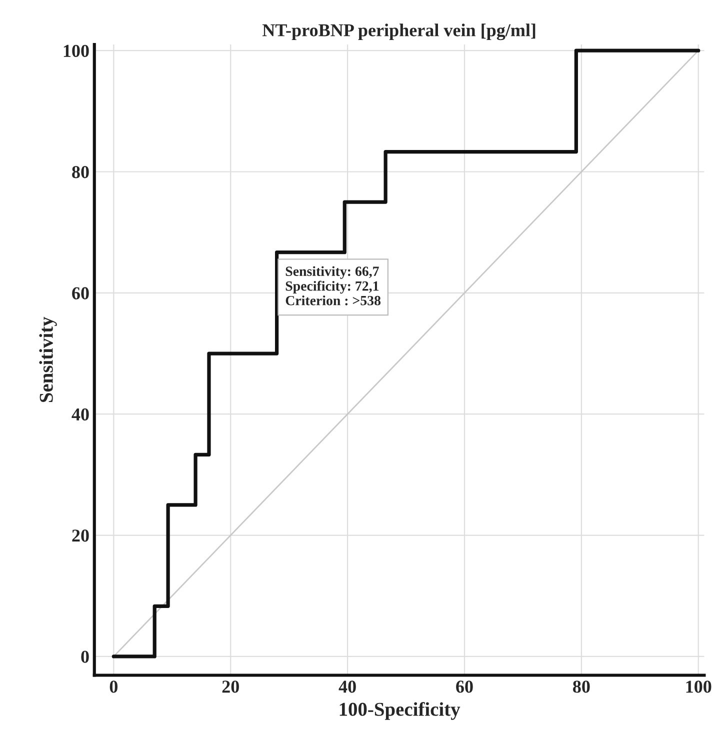  I want to click on y-tick-label: 0, so click(85, 656).